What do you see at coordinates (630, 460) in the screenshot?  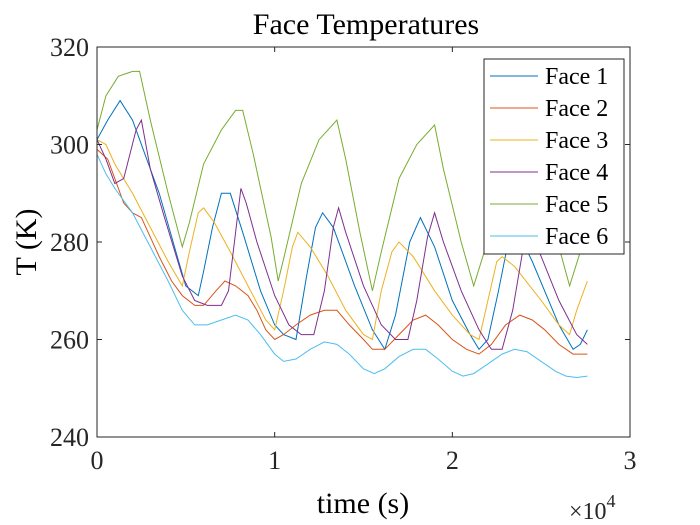 I see `x-tick-label: 3` at bounding box center [630, 460].